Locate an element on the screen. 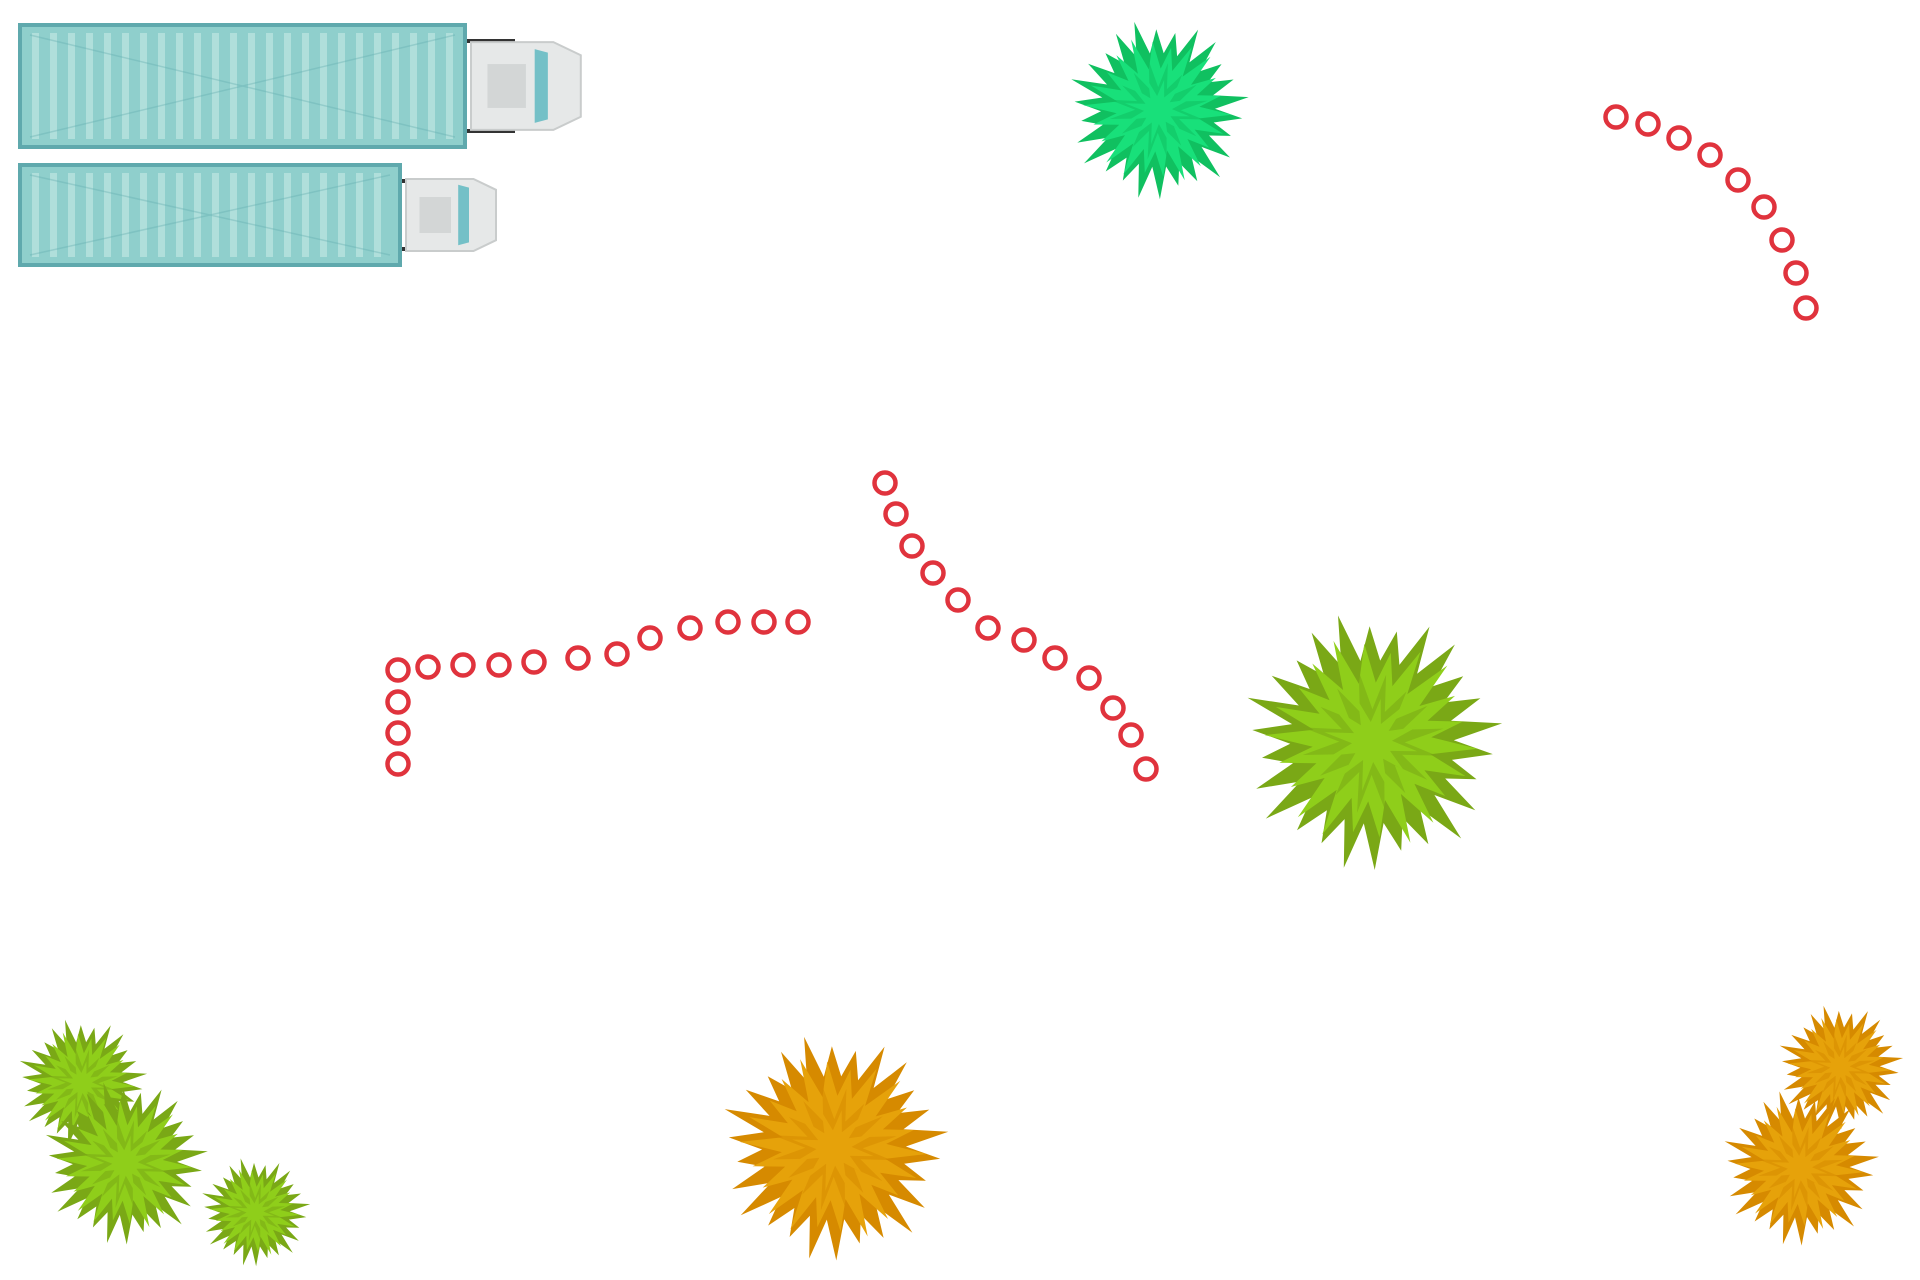 The height and width of the screenshot is (1280, 1920). container-truck-short is located at coordinates (257, 215).